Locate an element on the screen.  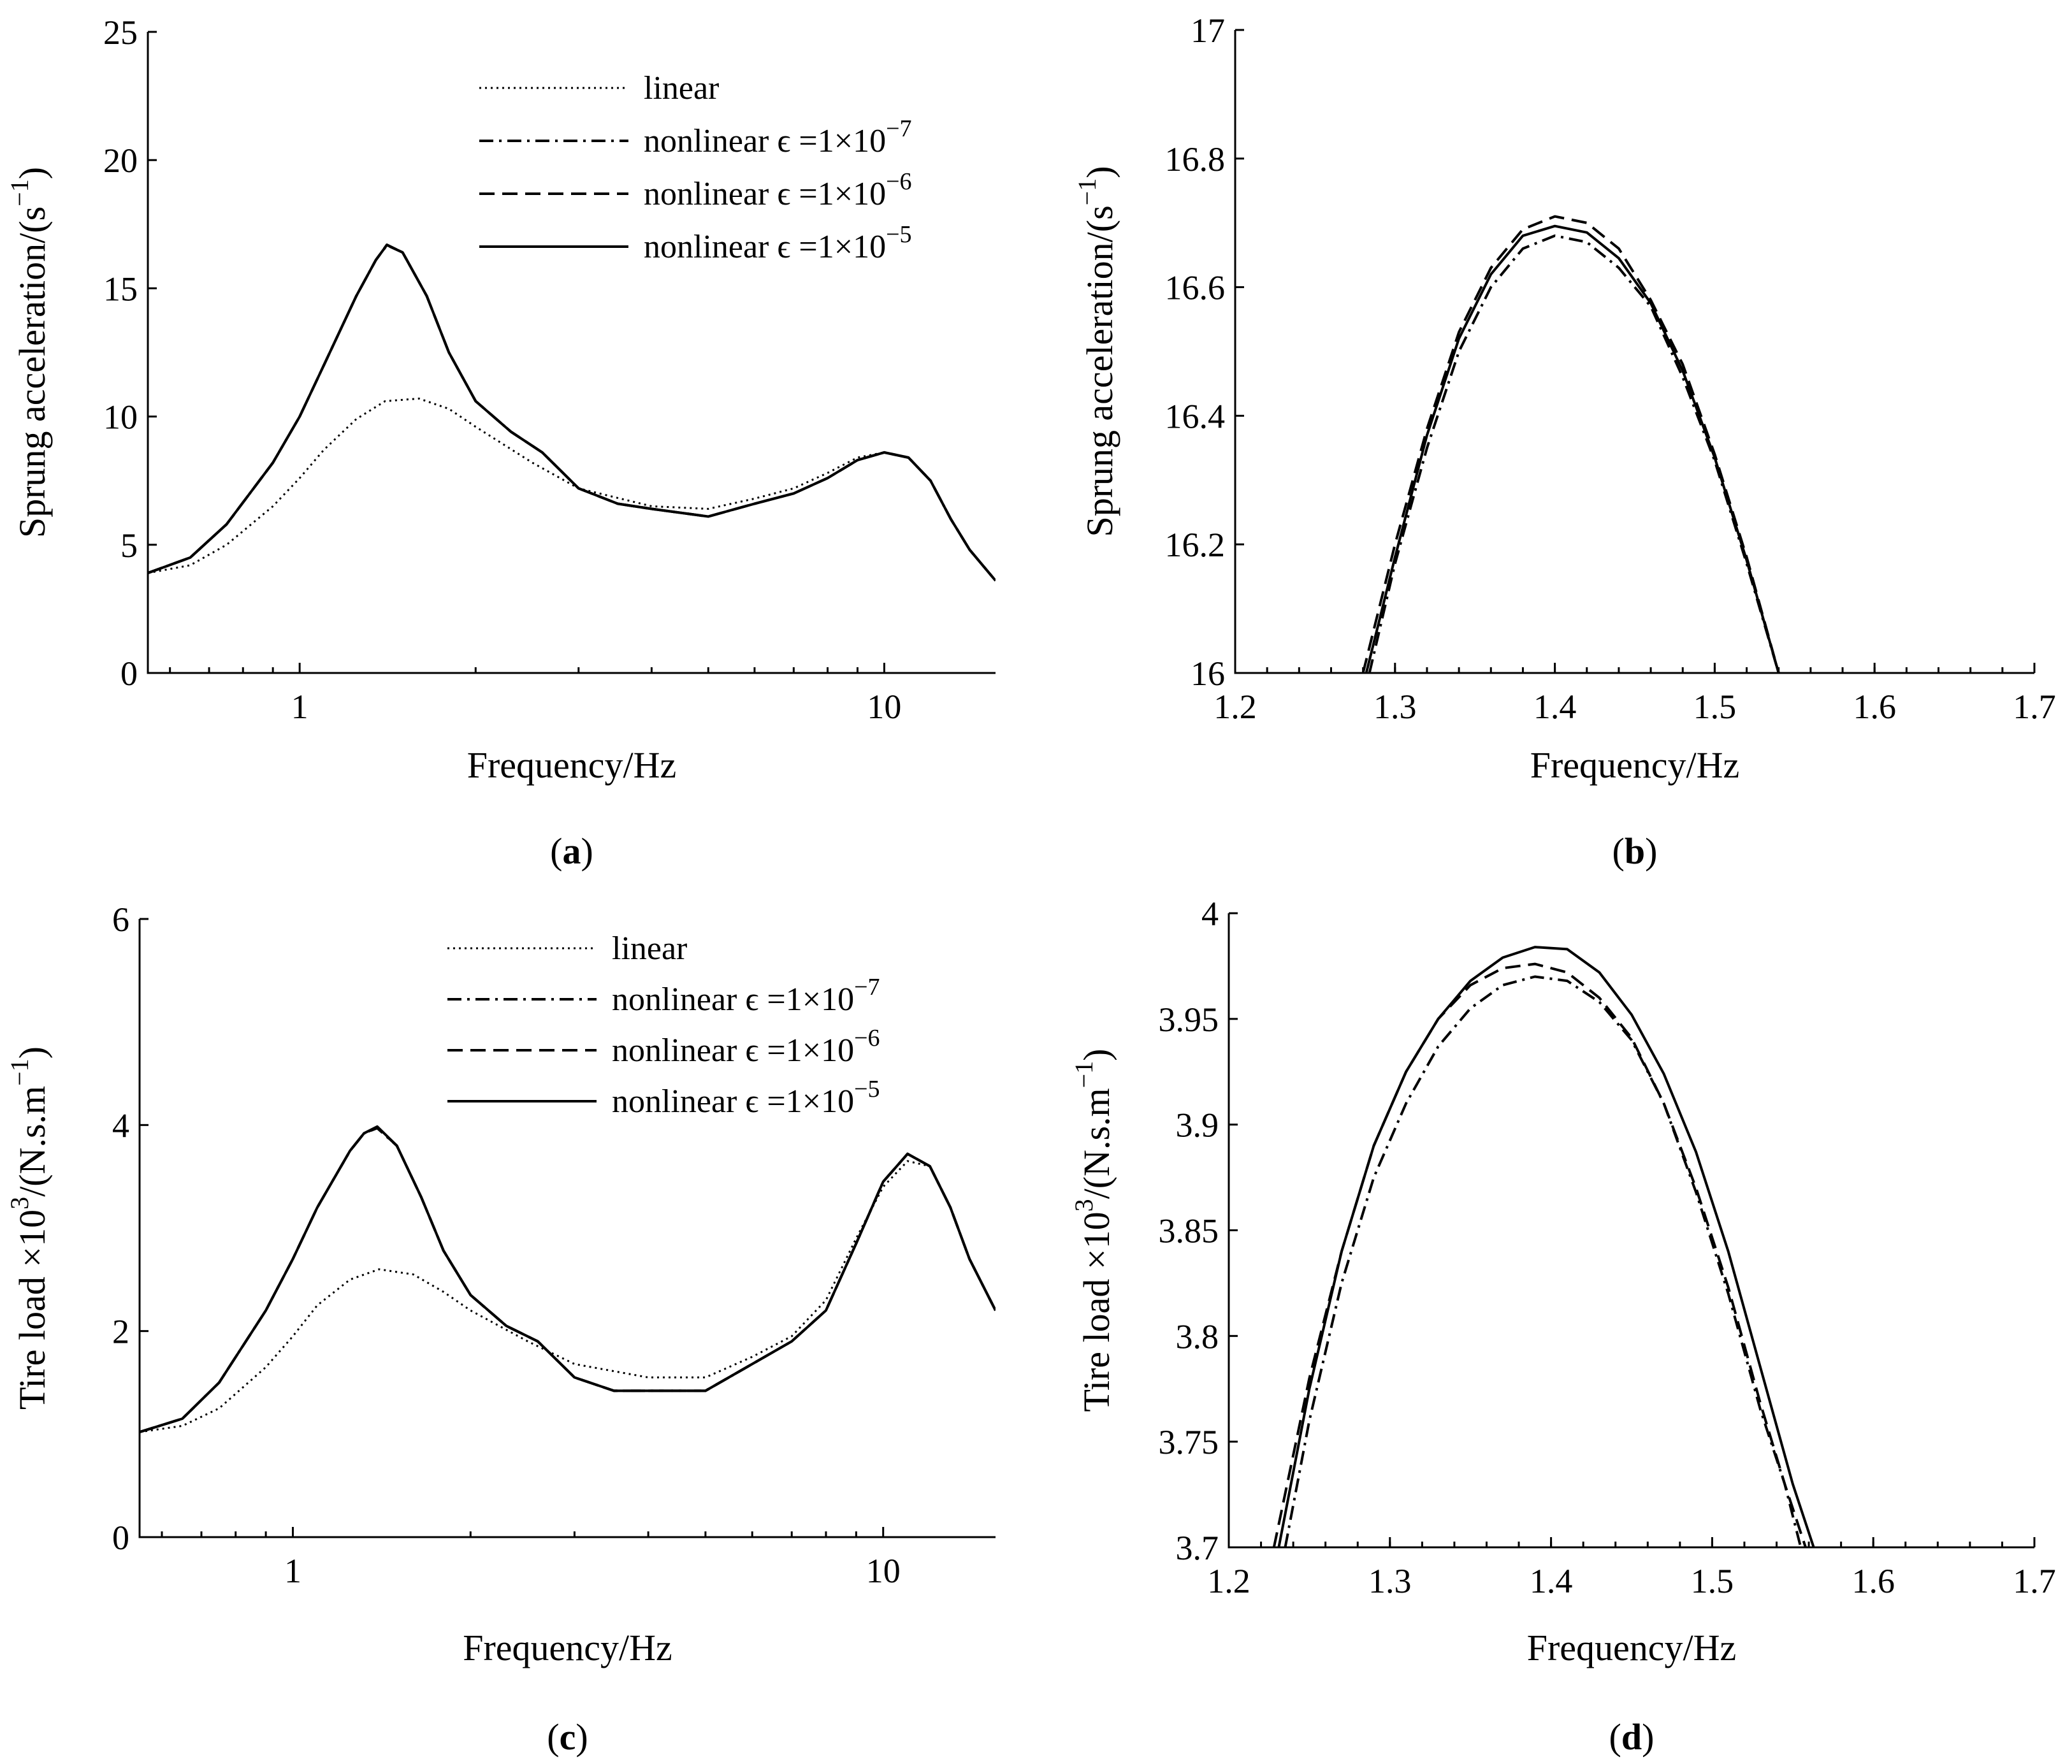
y-tick-label: 10 is located at coordinates (120, 417).